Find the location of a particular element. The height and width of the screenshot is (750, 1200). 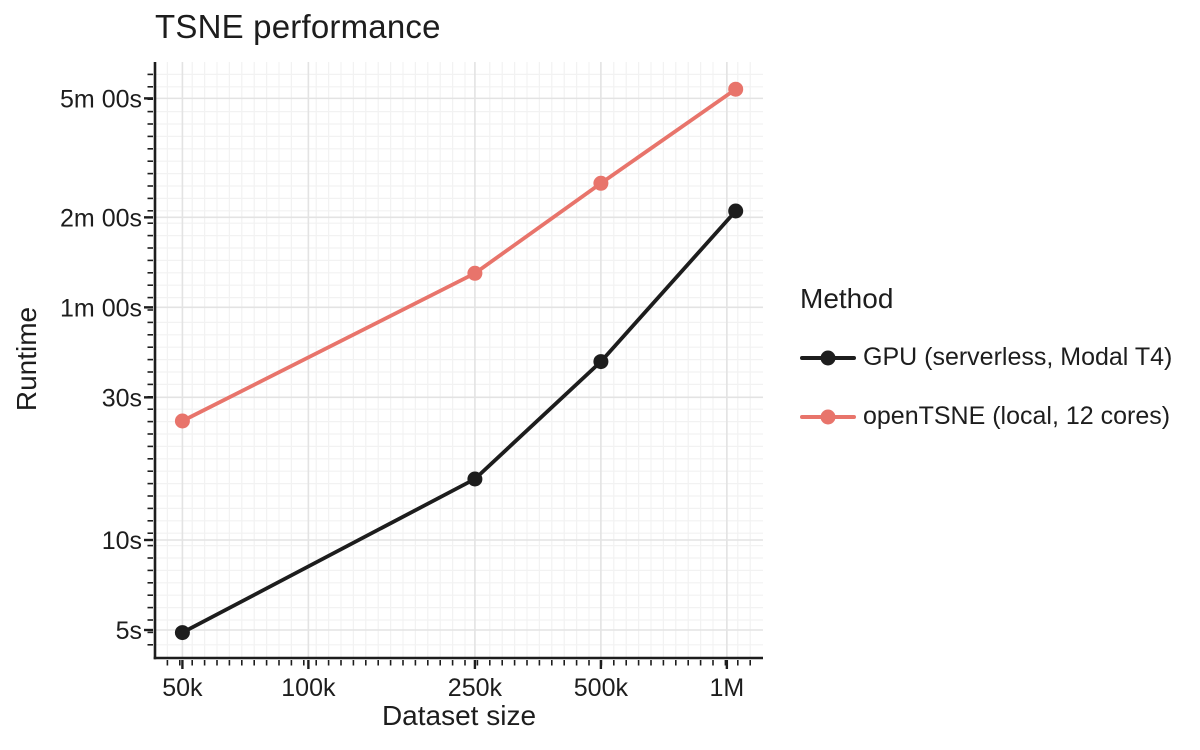

legend-item: openTSNE (local, 12 cores) is located at coordinates (995, 416).